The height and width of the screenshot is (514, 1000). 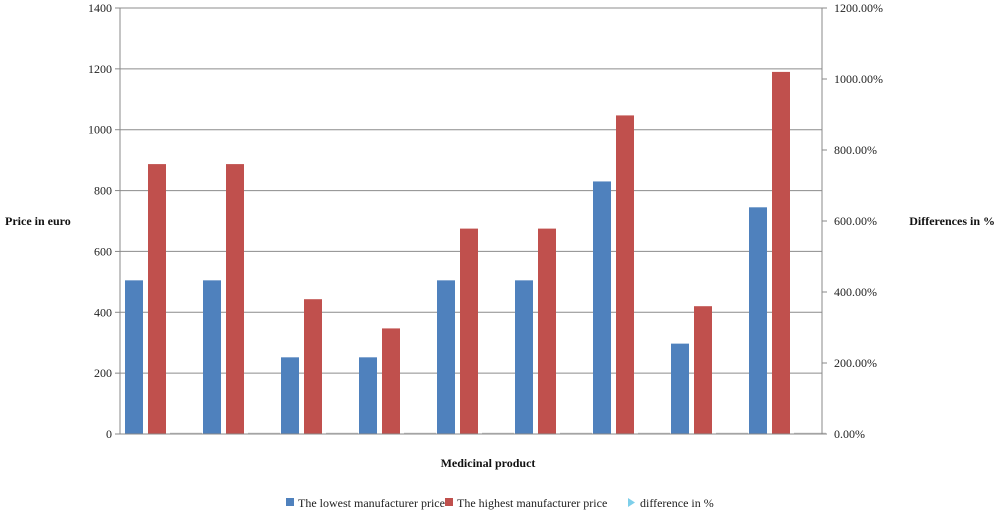 I want to click on left-tick-label: 1000, so click(x=100, y=130).